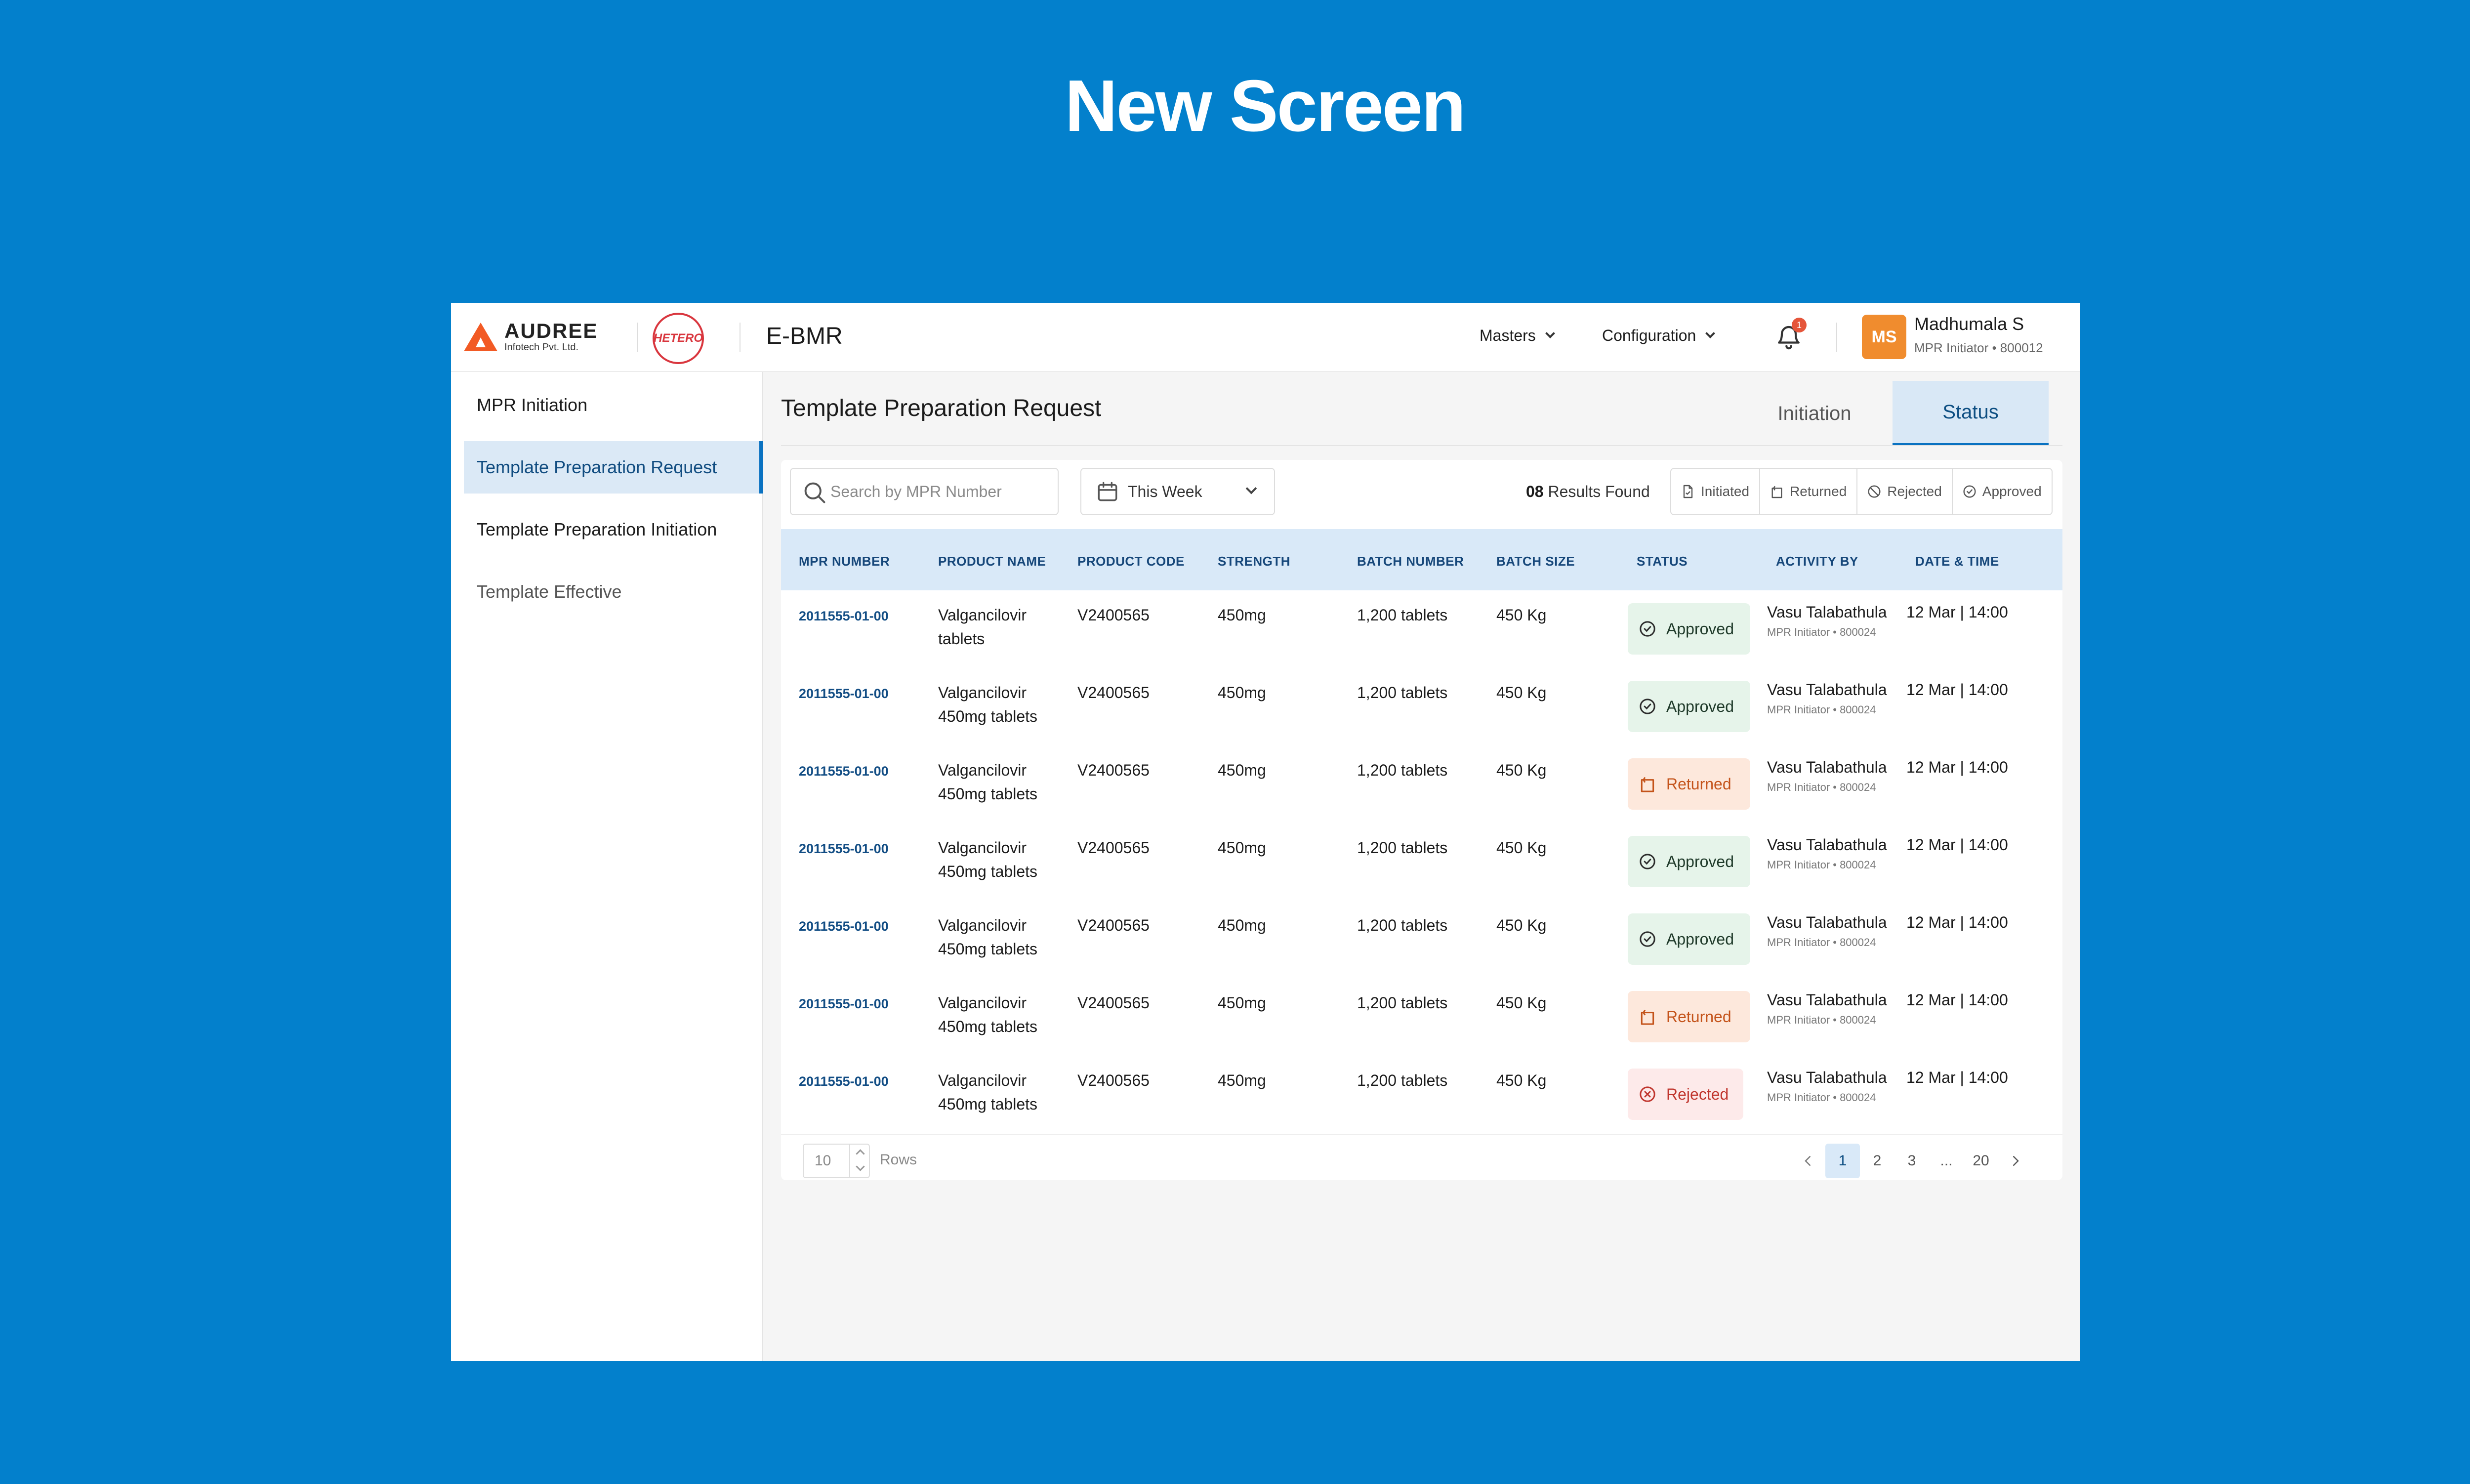  What do you see at coordinates (1817, 561) in the screenshot?
I see `col-activity-by: ACTIVITY BY` at bounding box center [1817, 561].